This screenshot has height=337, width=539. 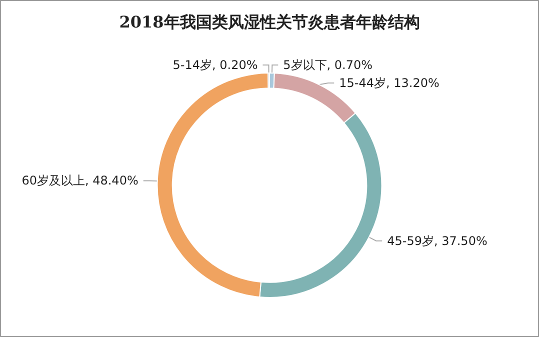 What do you see at coordinates (215, 65) in the screenshot?
I see `slice-label: 5-14岁, 0.20%` at bounding box center [215, 65].